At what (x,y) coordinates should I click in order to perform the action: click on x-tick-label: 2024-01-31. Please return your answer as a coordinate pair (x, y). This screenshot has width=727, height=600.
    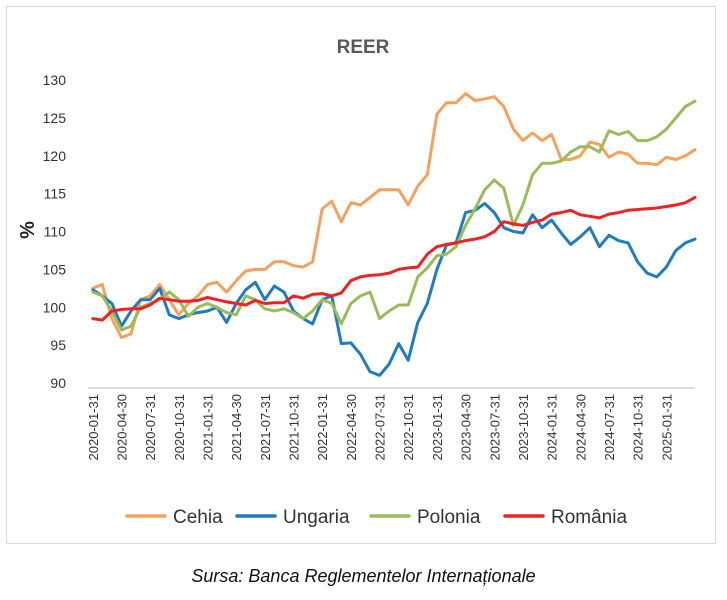
    Looking at the image, I should click on (552, 427).